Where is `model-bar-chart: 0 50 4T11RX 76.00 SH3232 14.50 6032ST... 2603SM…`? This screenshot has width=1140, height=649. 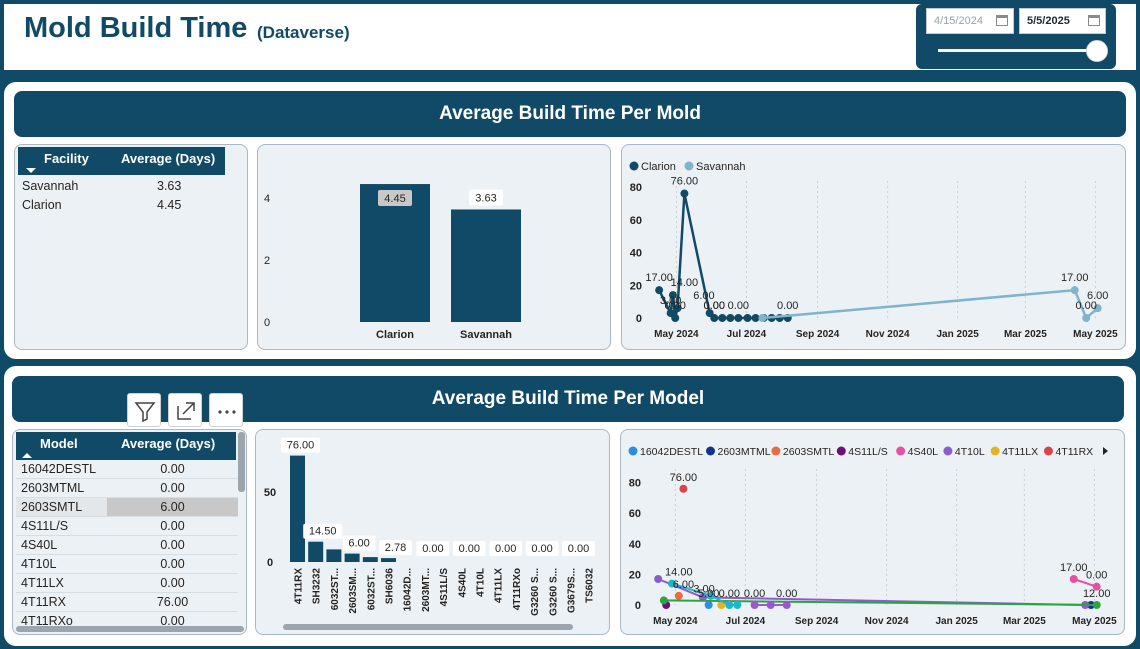 model-bar-chart: 0 50 4T11RX 76.00 SH3232 14.50 6032ST... 2603SM… is located at coordinates (432, 532).